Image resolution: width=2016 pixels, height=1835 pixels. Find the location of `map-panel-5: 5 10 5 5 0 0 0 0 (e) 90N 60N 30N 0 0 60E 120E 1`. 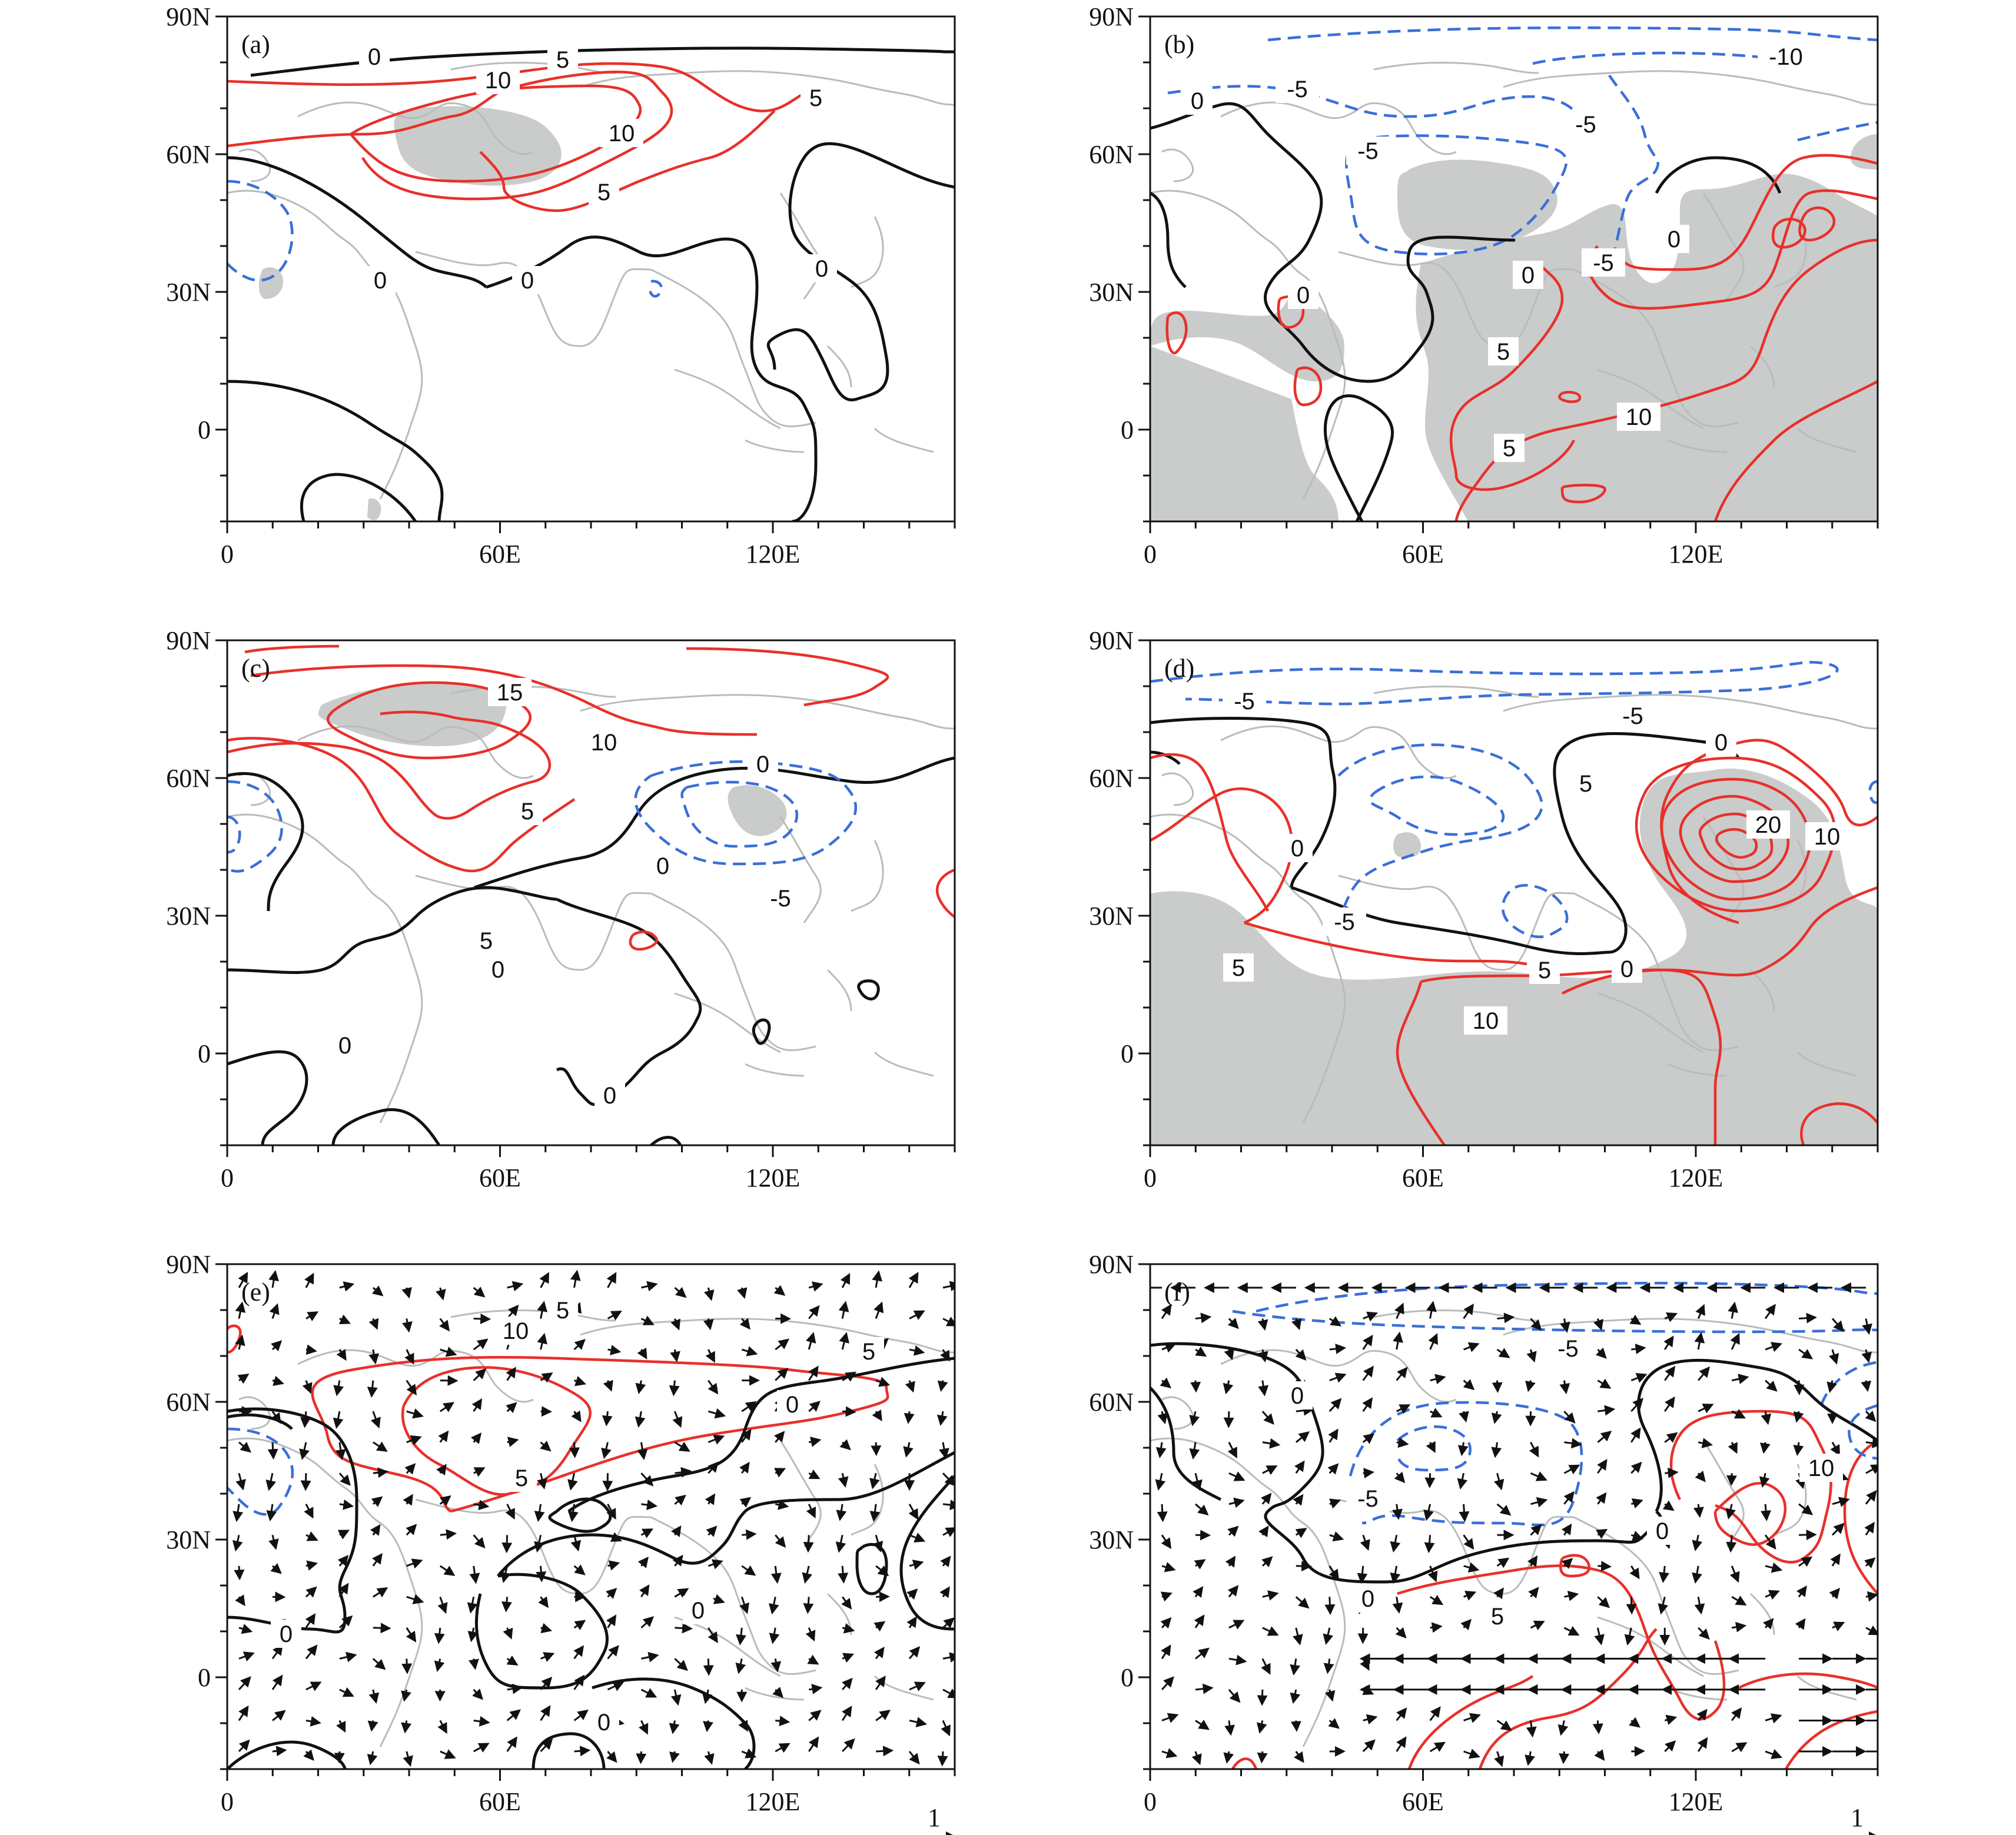

map-panel-5: 5 10 5 5 0 0 0 0 (e) 90N 60N 30N 0 0 60E 120E 1 is located at coordinates (561, 1542).